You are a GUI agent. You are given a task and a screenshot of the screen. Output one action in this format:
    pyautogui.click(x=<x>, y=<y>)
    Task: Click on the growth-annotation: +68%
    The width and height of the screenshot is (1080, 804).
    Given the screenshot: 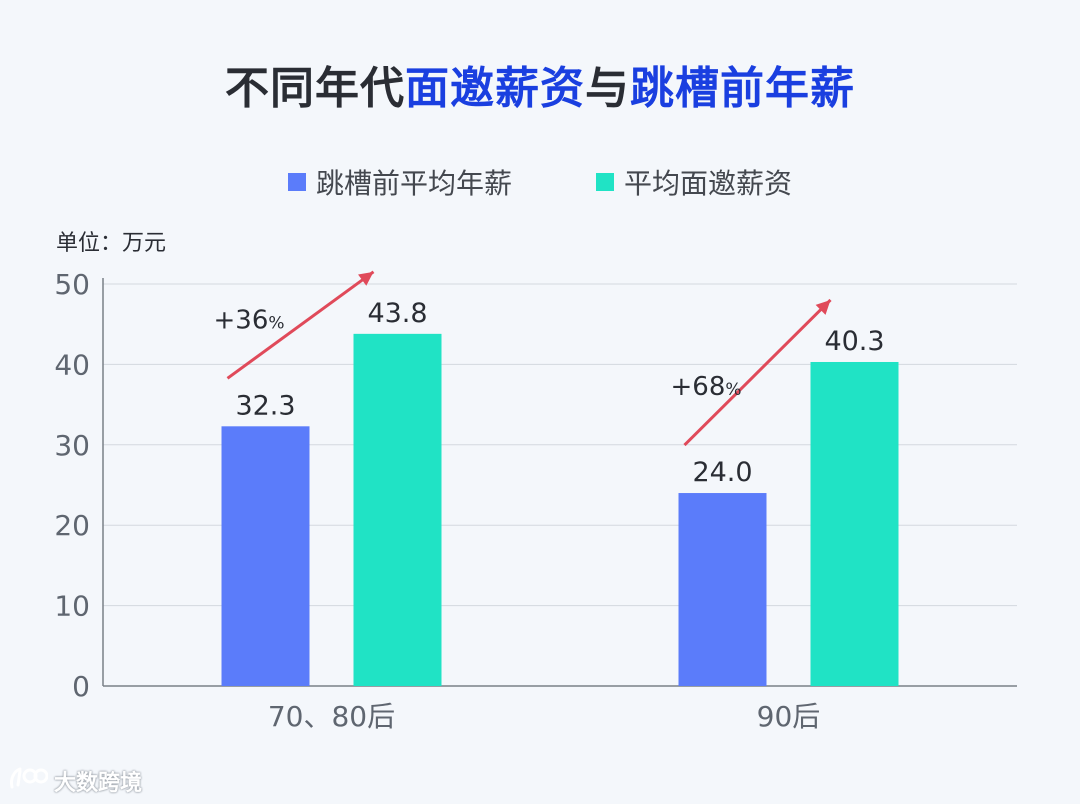 What is the action you would take?
    pyautogui.click(x=706, y=387)
    